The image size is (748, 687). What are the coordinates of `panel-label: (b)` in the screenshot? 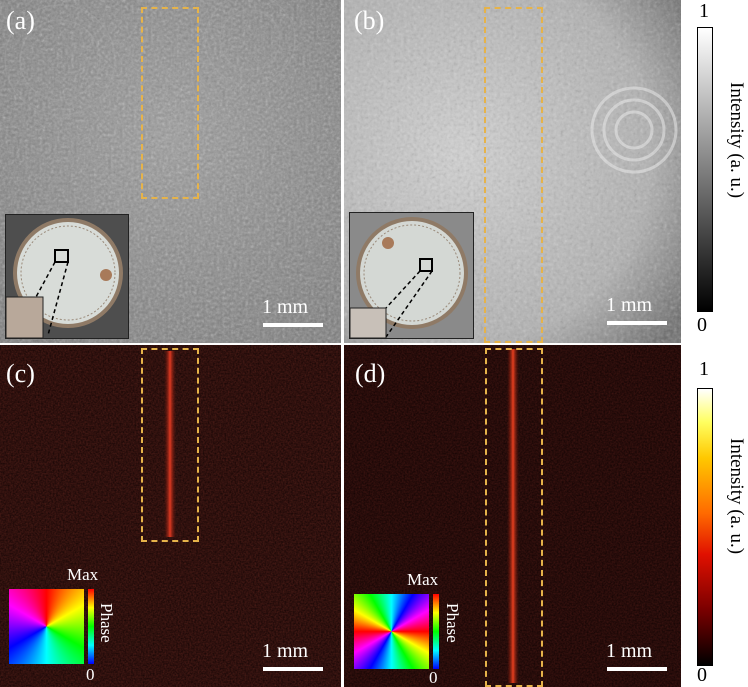 It's located at (369, 20).